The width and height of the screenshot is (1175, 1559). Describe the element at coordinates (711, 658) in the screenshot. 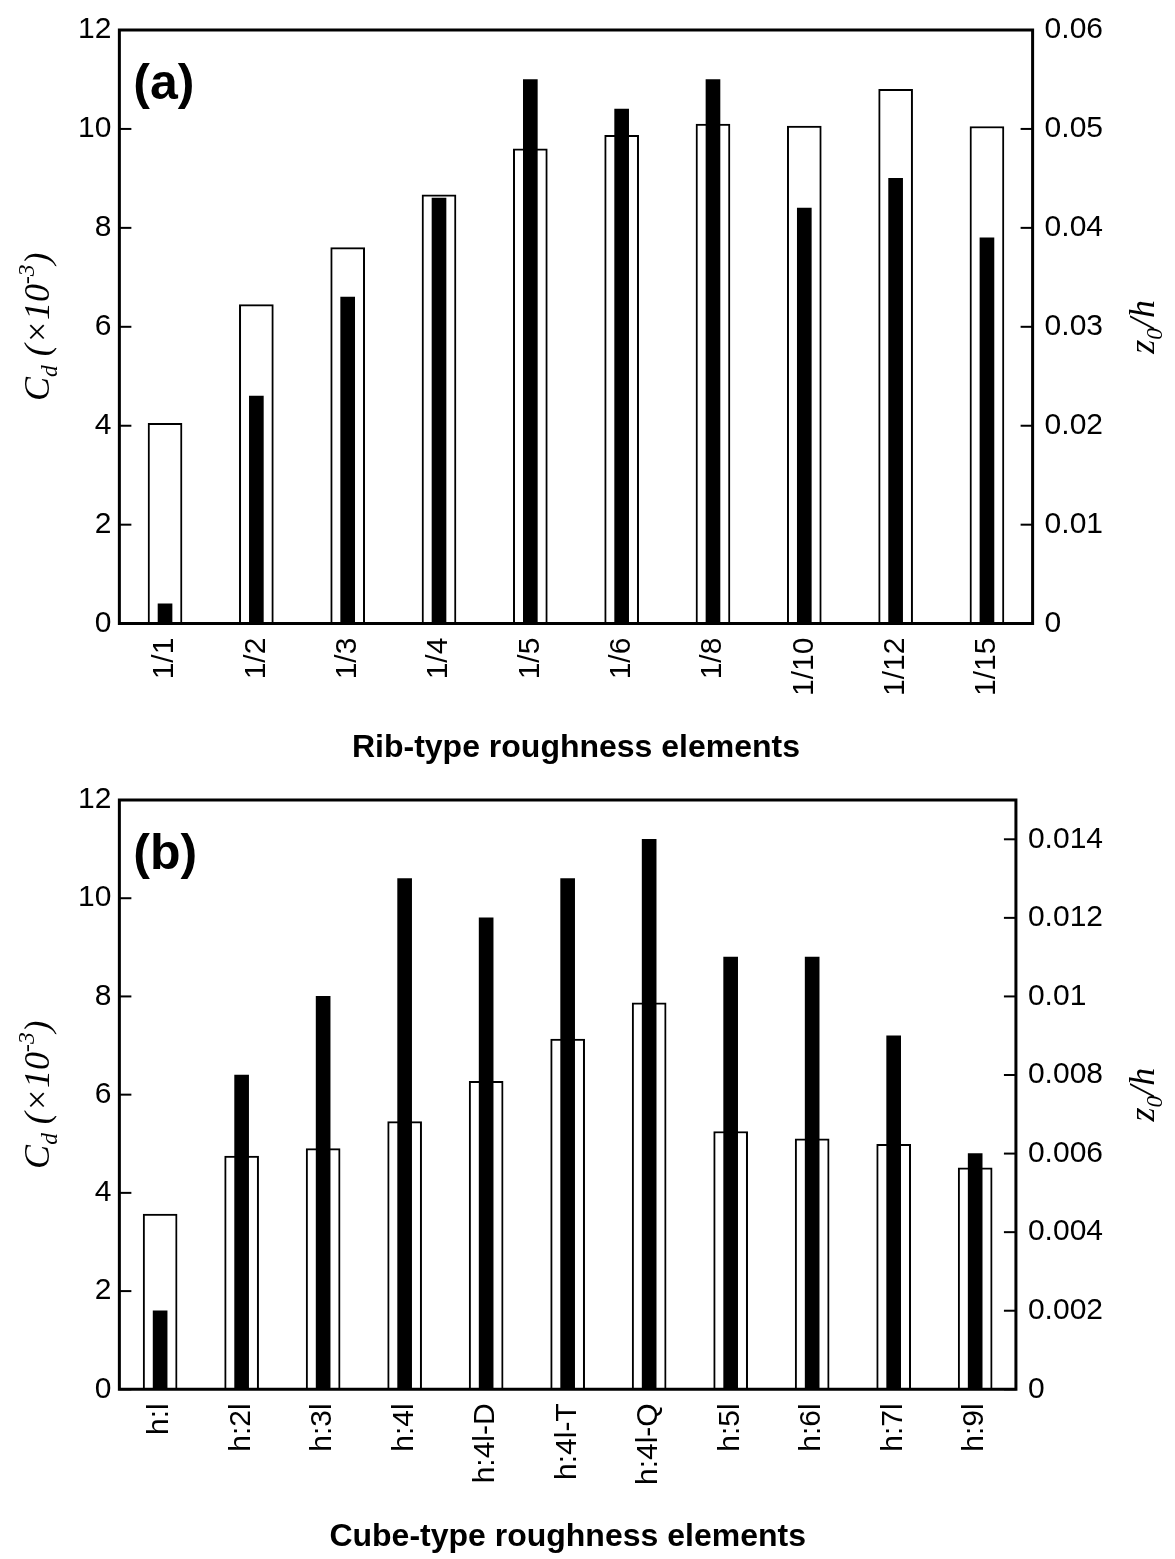

I see `x-tick-label: 1/8` at that location.